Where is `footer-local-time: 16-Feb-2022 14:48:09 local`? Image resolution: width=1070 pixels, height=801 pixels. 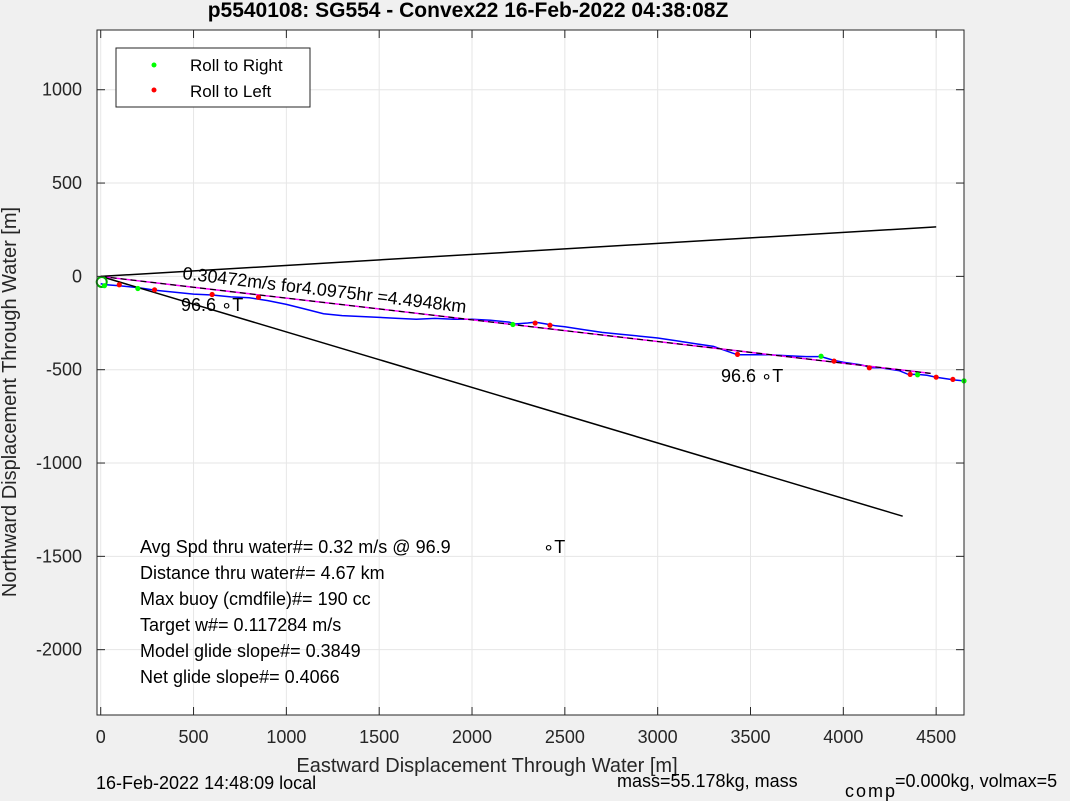 footer-local-time: 16-Feb-2022 14:48:09 local is located at coordinates (206, 783).